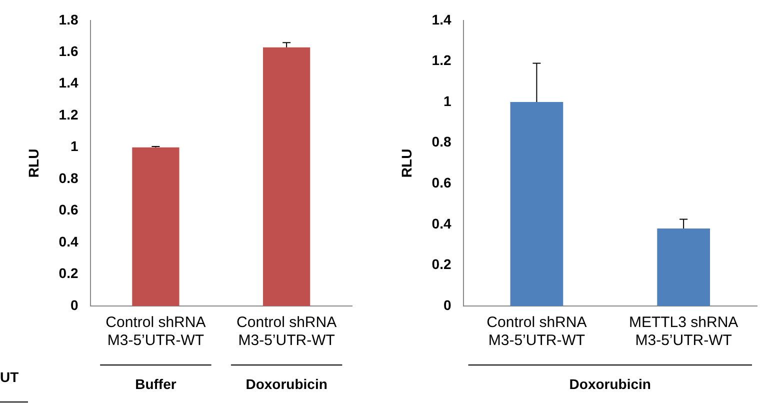  I want to click on y-tick-label: 1.6, so click(68, 50).